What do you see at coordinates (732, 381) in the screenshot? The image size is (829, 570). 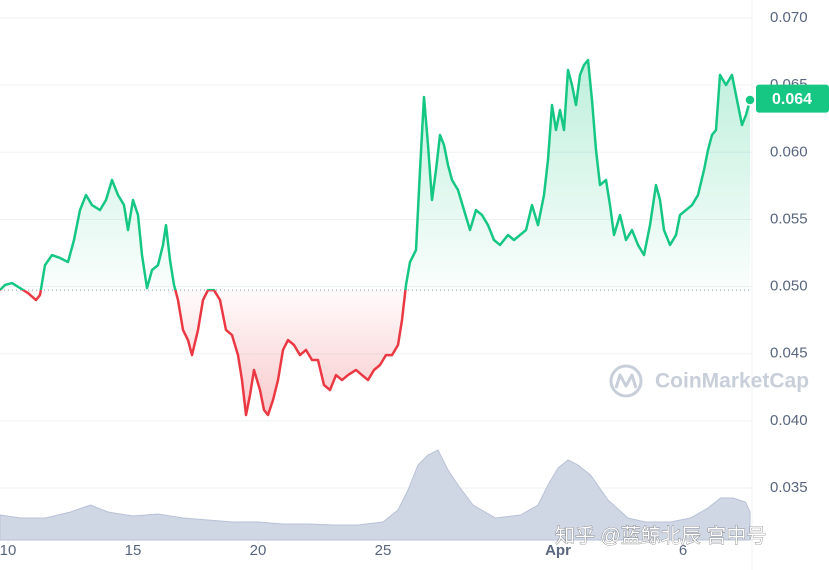 I see `watermark-text: CoinMarketCap` at bounding box center [732, 381].